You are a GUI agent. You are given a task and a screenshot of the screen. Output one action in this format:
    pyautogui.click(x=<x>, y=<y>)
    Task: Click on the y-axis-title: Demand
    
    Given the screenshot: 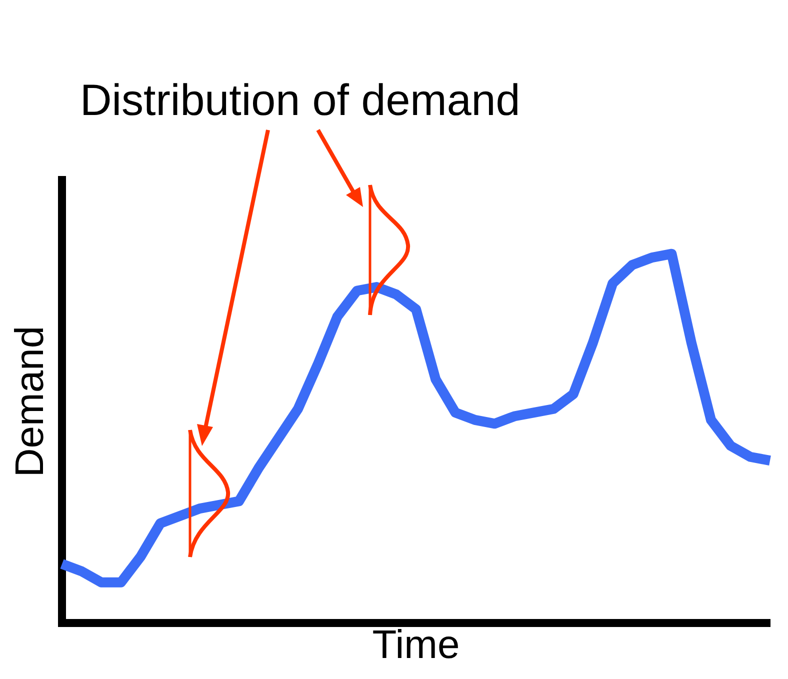 What is the action you would take?
    pyautogui.click(x=30, y=402)
    